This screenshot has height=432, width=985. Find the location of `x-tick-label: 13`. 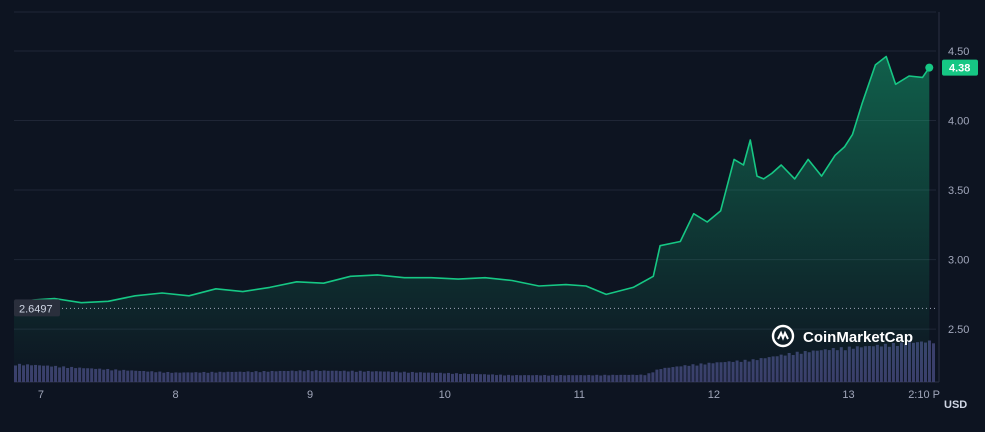

x-tick-label: 13 is located at coordinates (848, 395).